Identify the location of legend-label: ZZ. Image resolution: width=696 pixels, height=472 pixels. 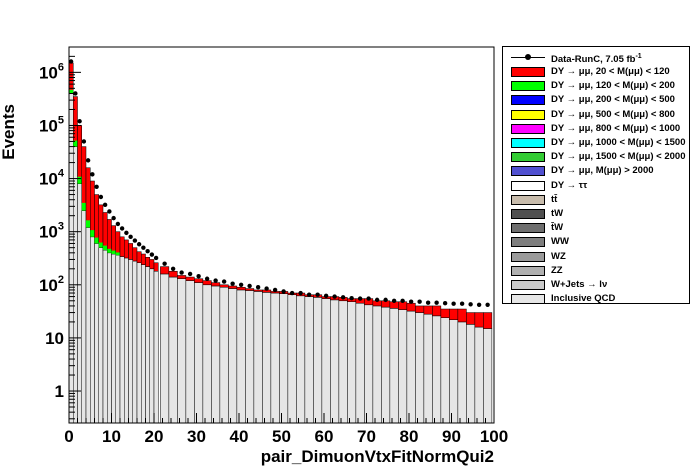
(557, 270).